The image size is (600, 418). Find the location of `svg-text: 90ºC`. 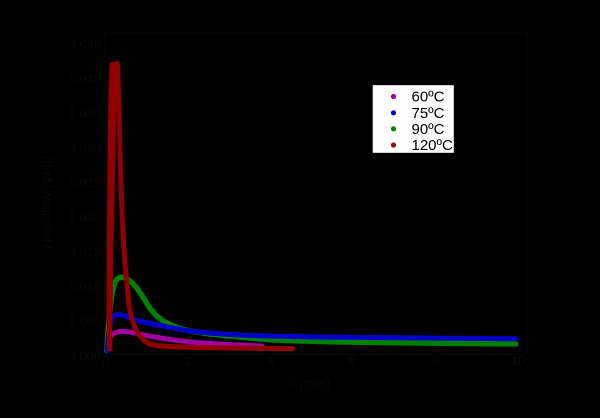

svg-text: 90ºC is located at coordinates (428, 129).